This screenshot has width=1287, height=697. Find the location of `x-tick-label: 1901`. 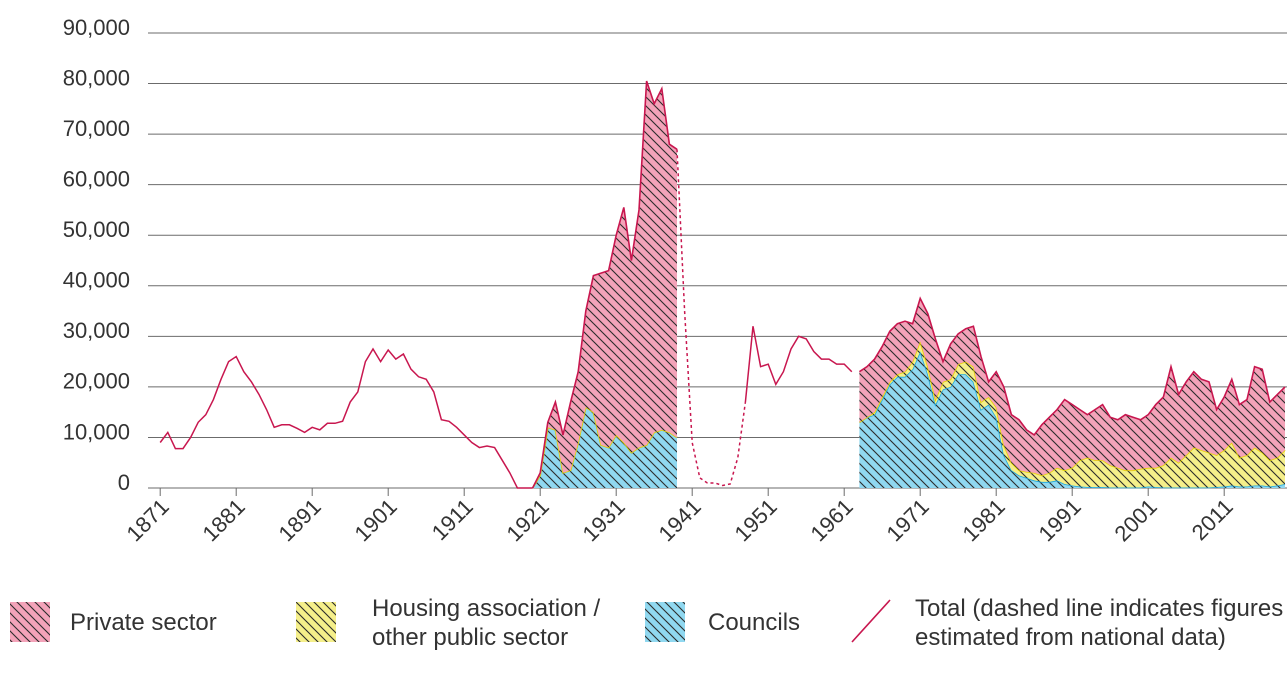

x-tick-label: 1901 is located at coordinates (376, 520).